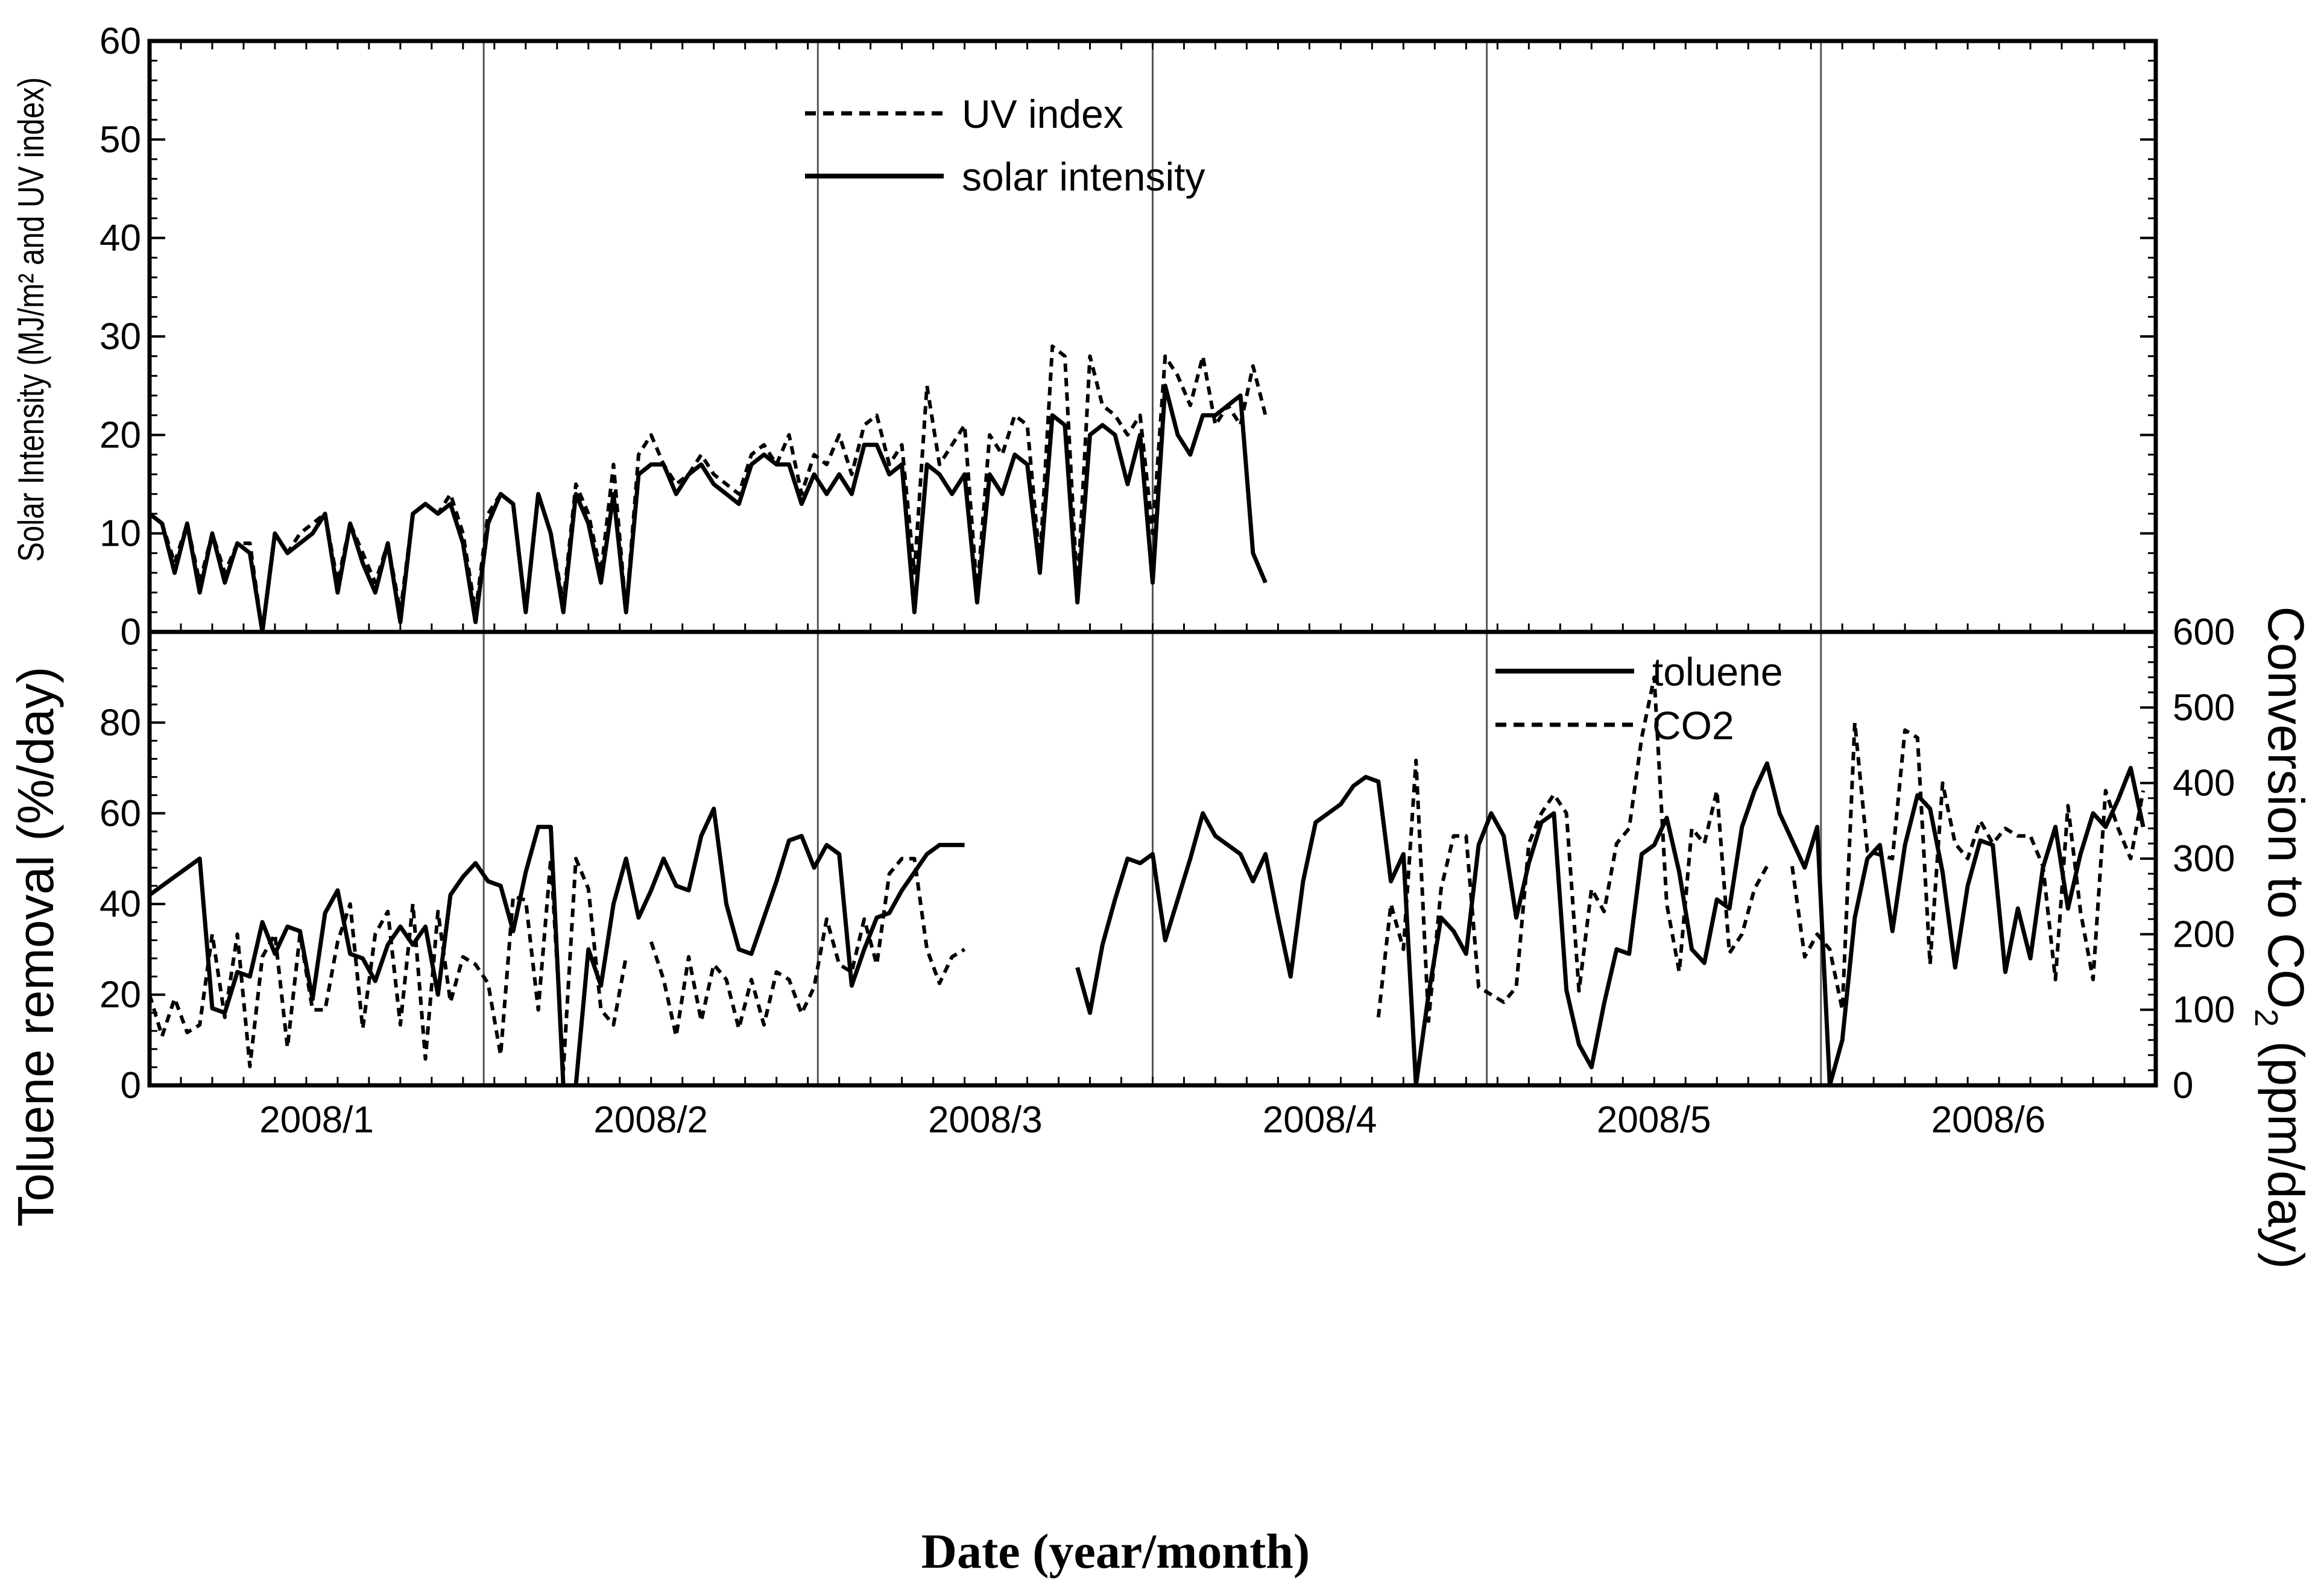  What do you see at coordinates (2204, 859) in the screenshot?
I see `right-y-tick-label: 300` at bounding box center [2204, 859].